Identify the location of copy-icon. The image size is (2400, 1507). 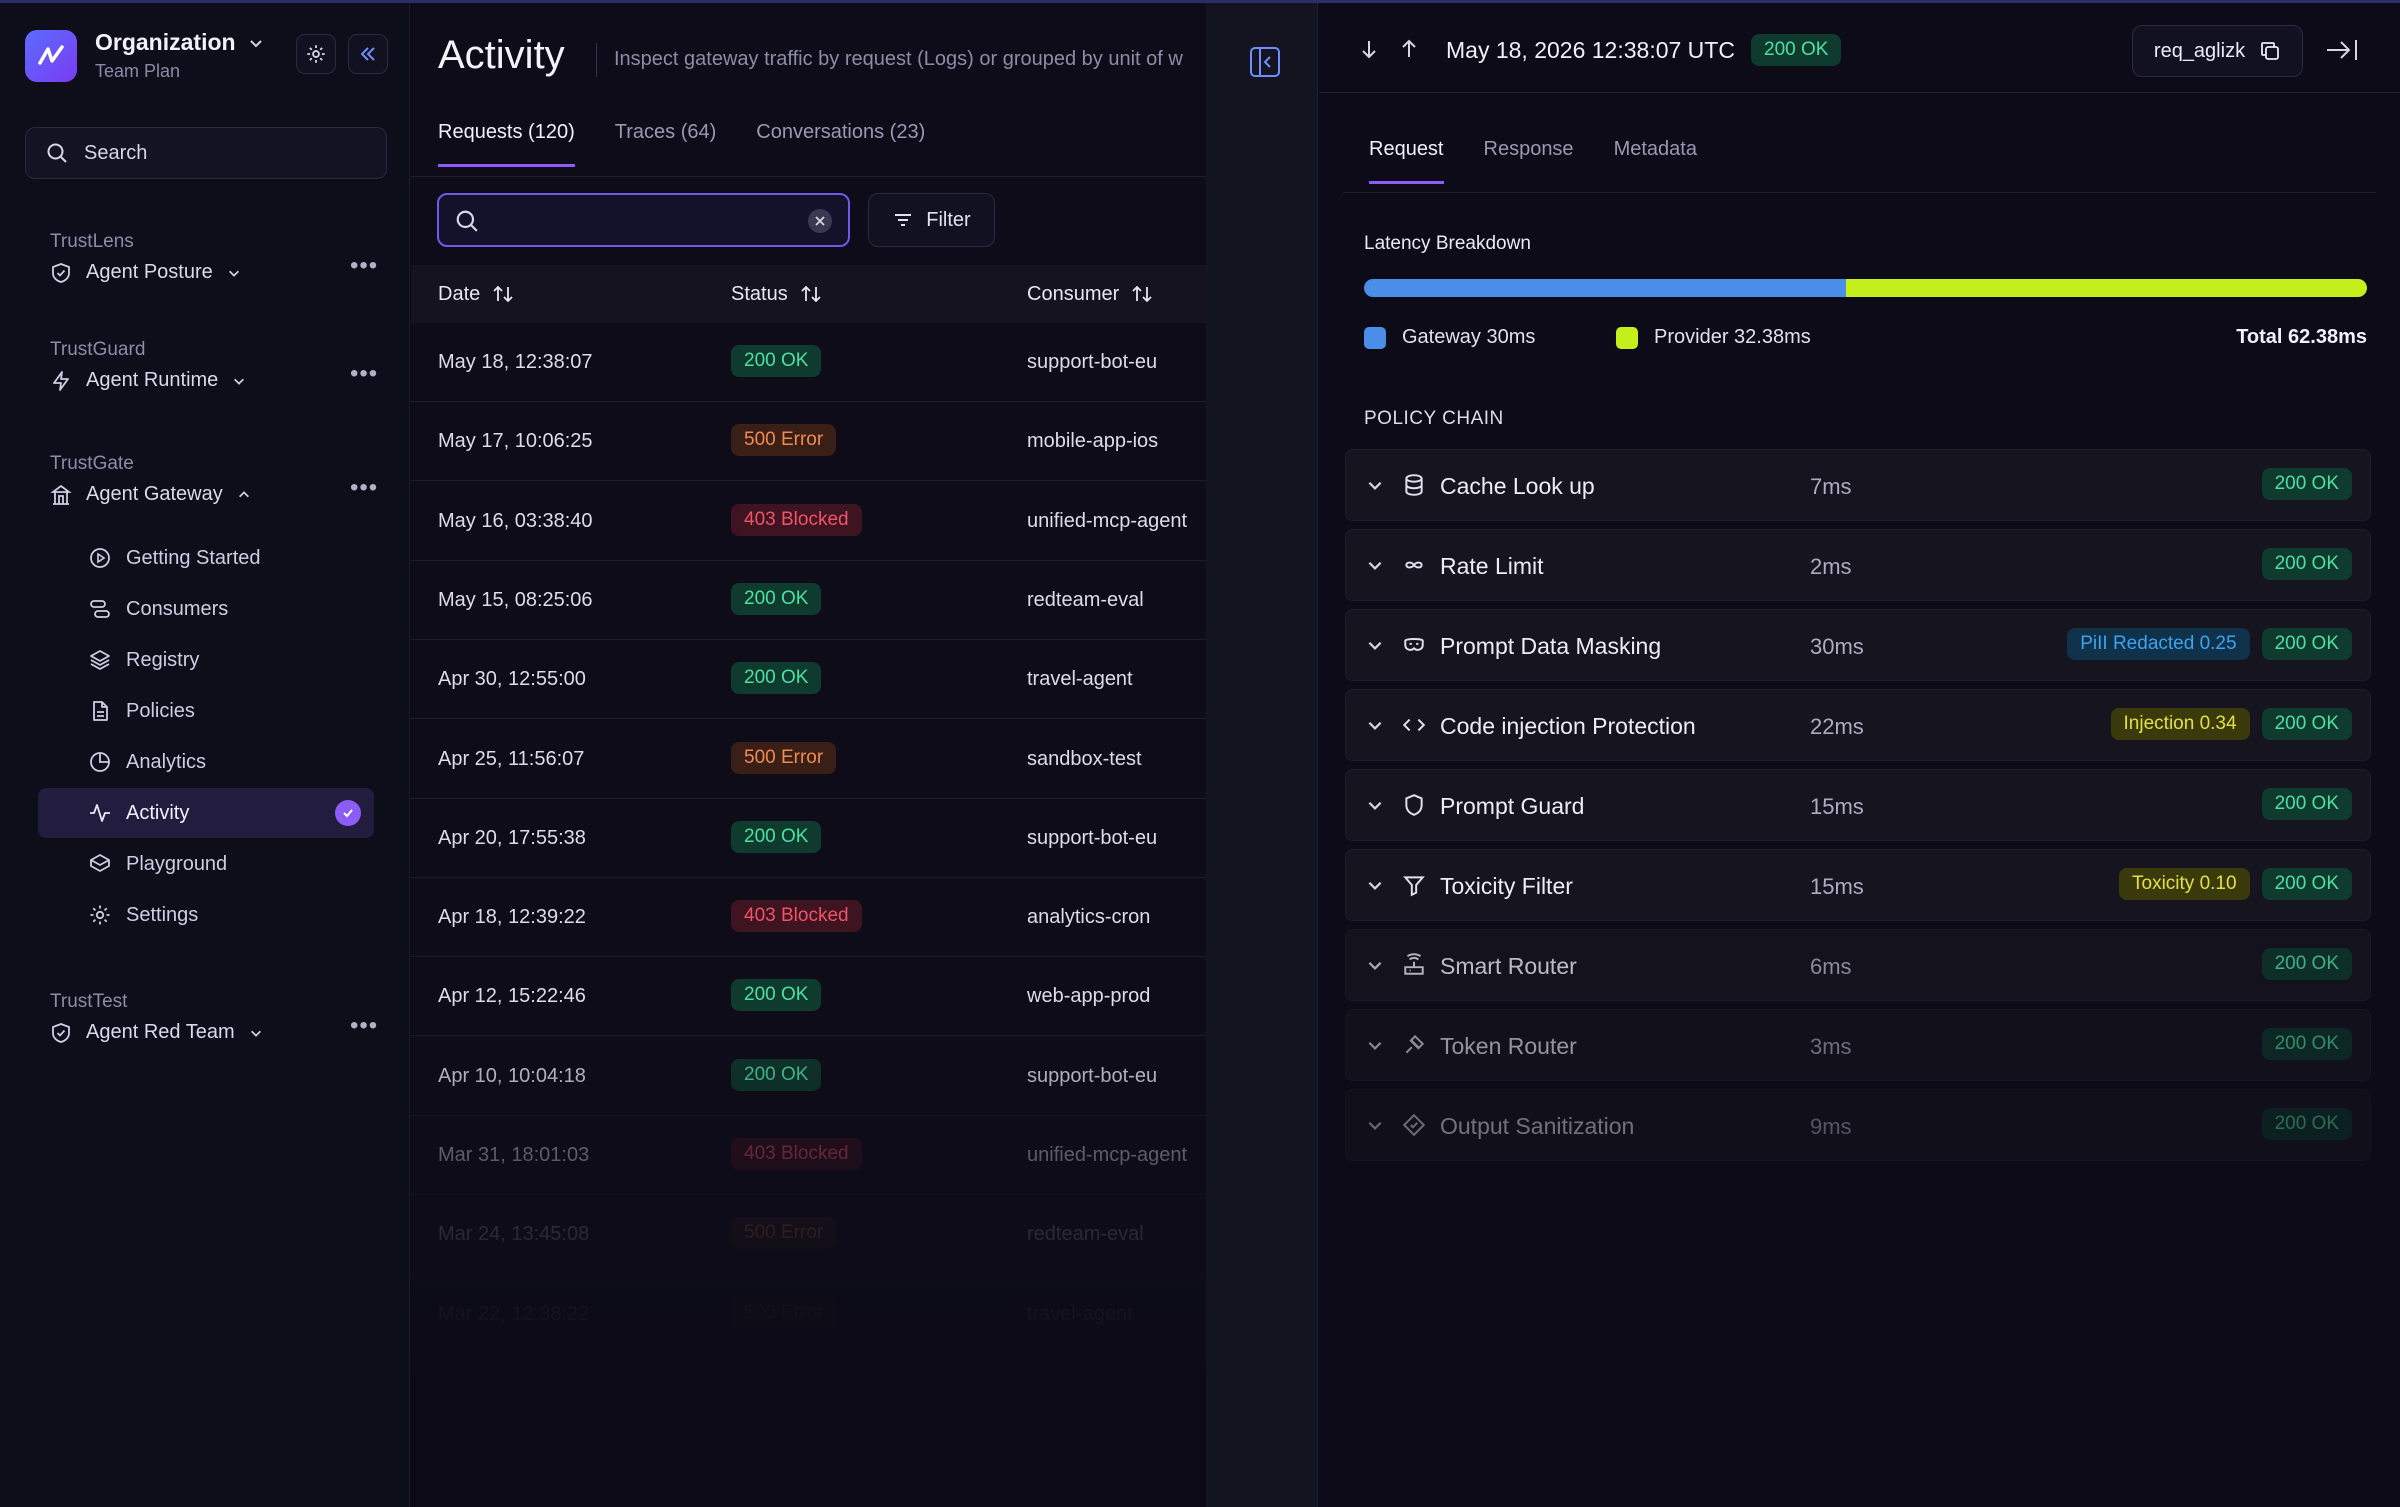
(2270, 51).